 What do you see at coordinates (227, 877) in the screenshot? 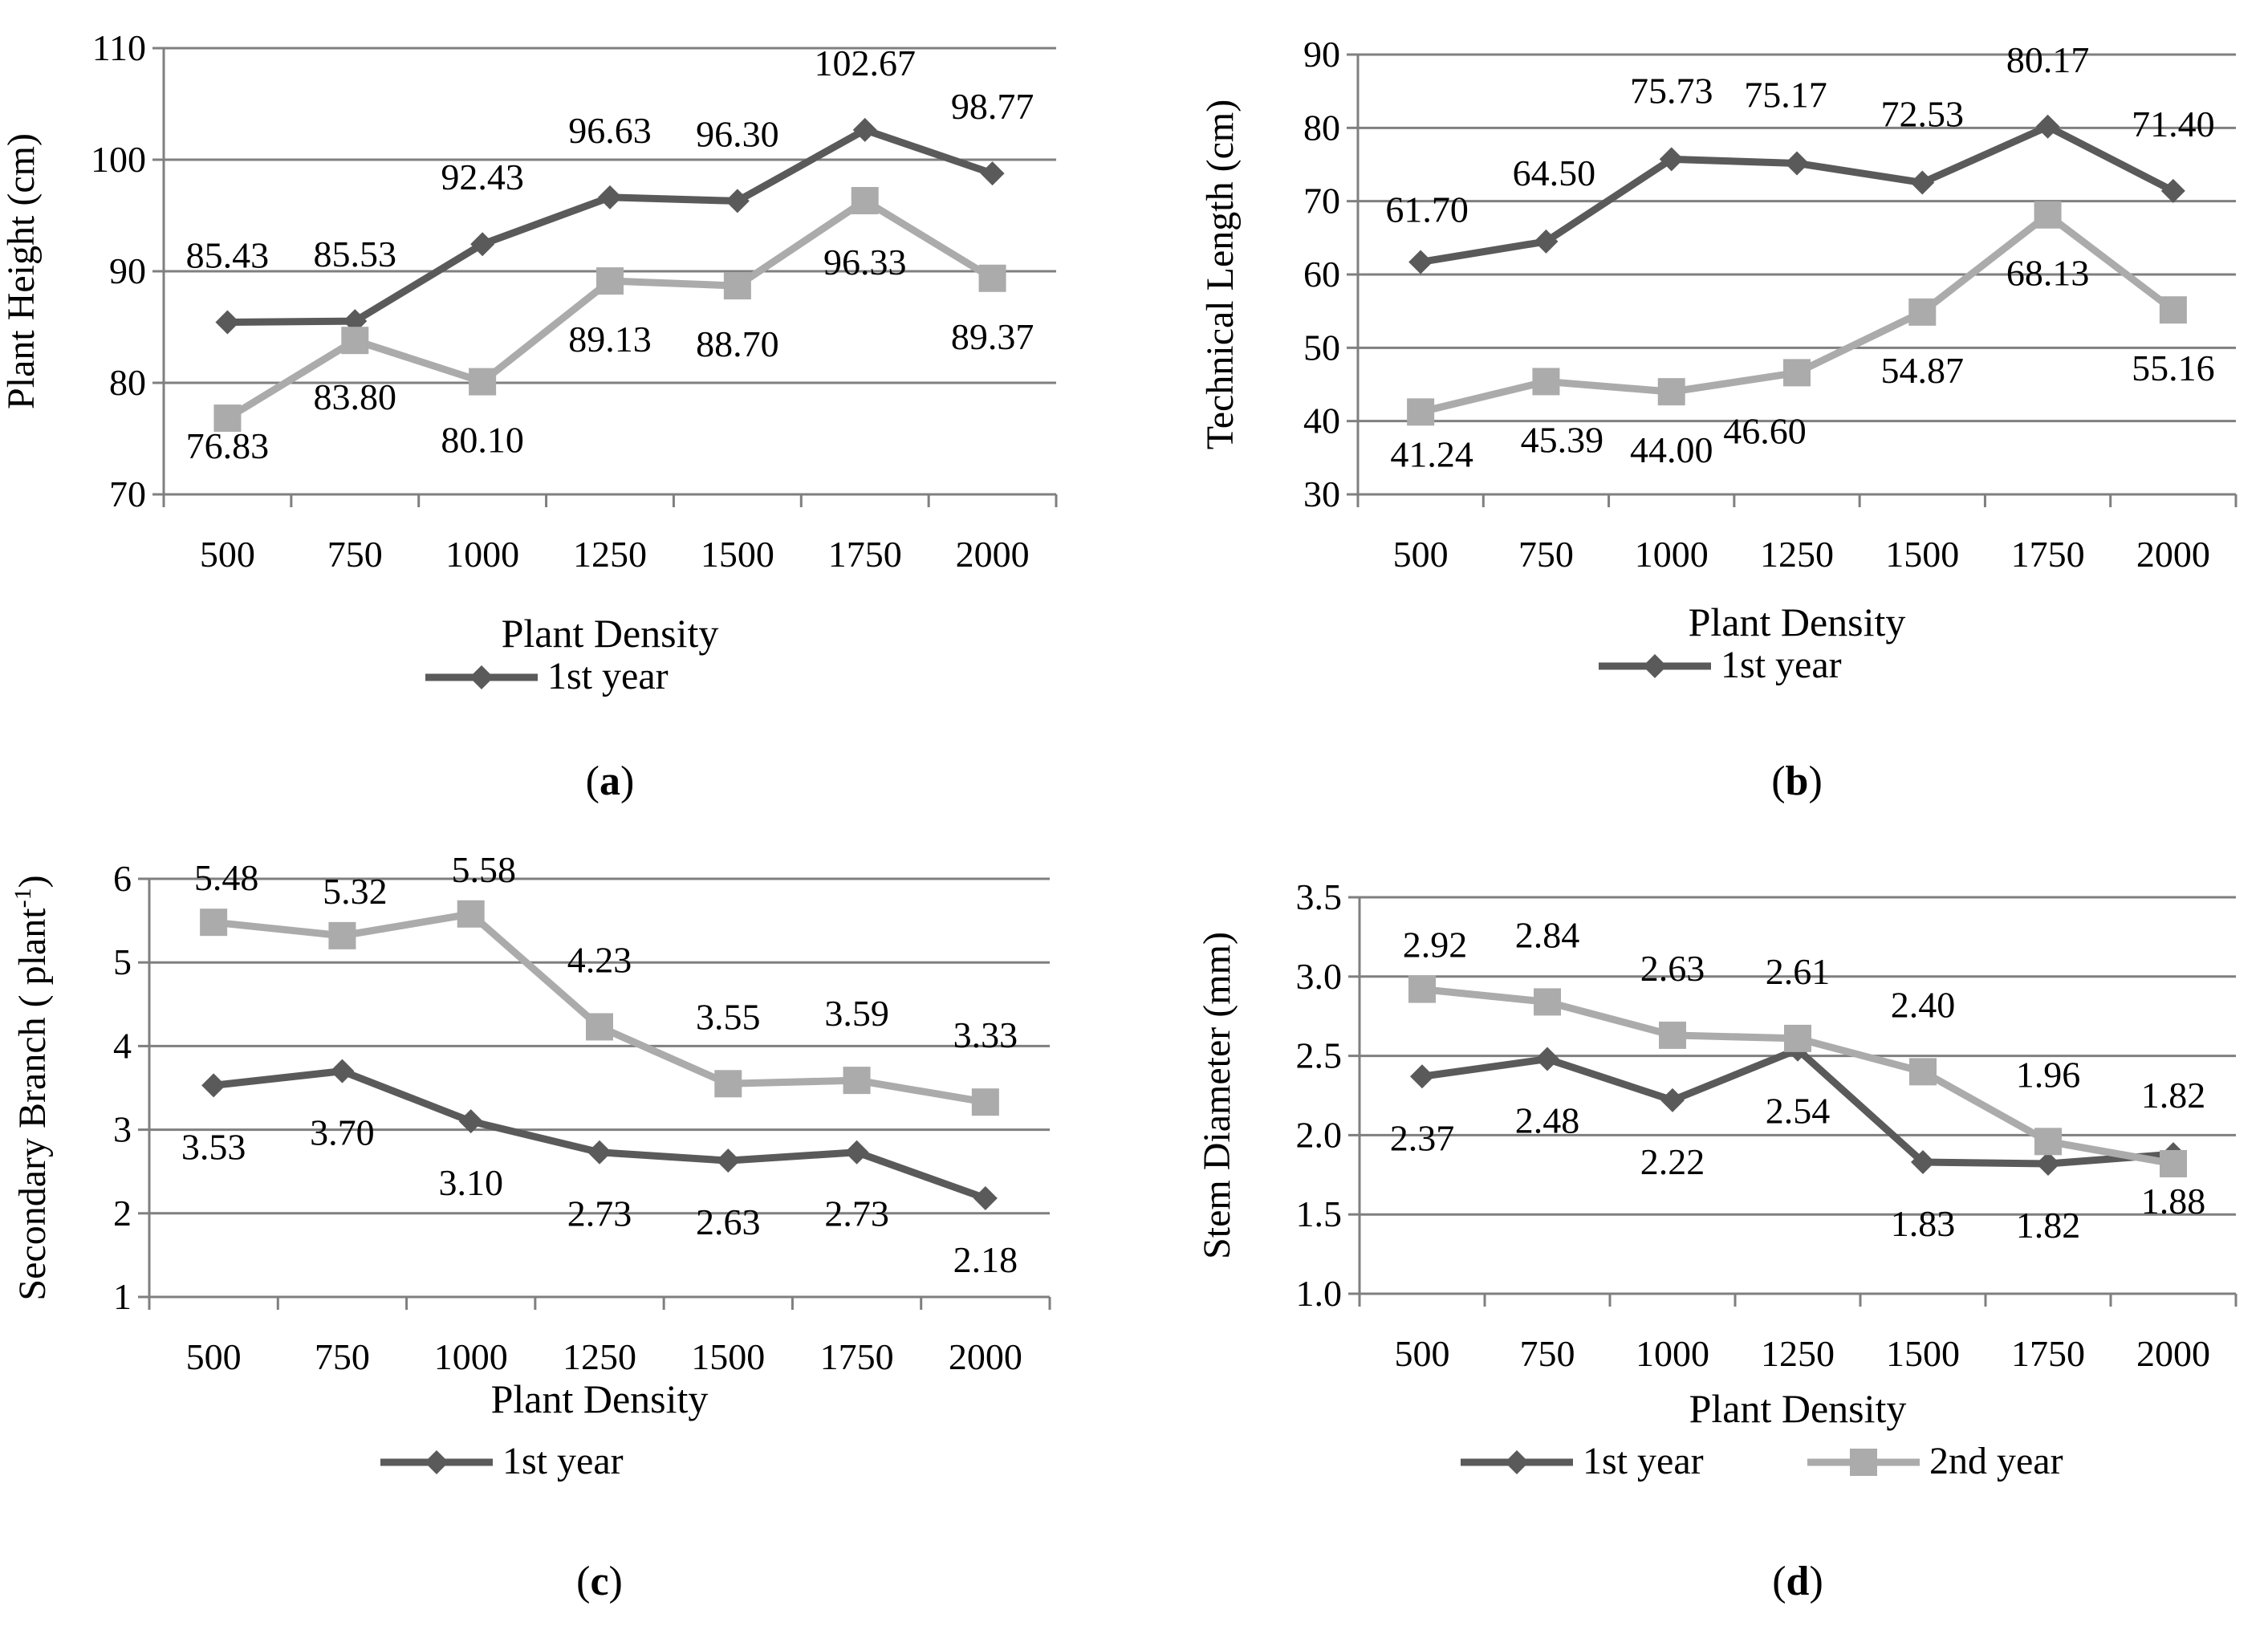
I see `data-label: 5.48` at bounding box center [227, 877].